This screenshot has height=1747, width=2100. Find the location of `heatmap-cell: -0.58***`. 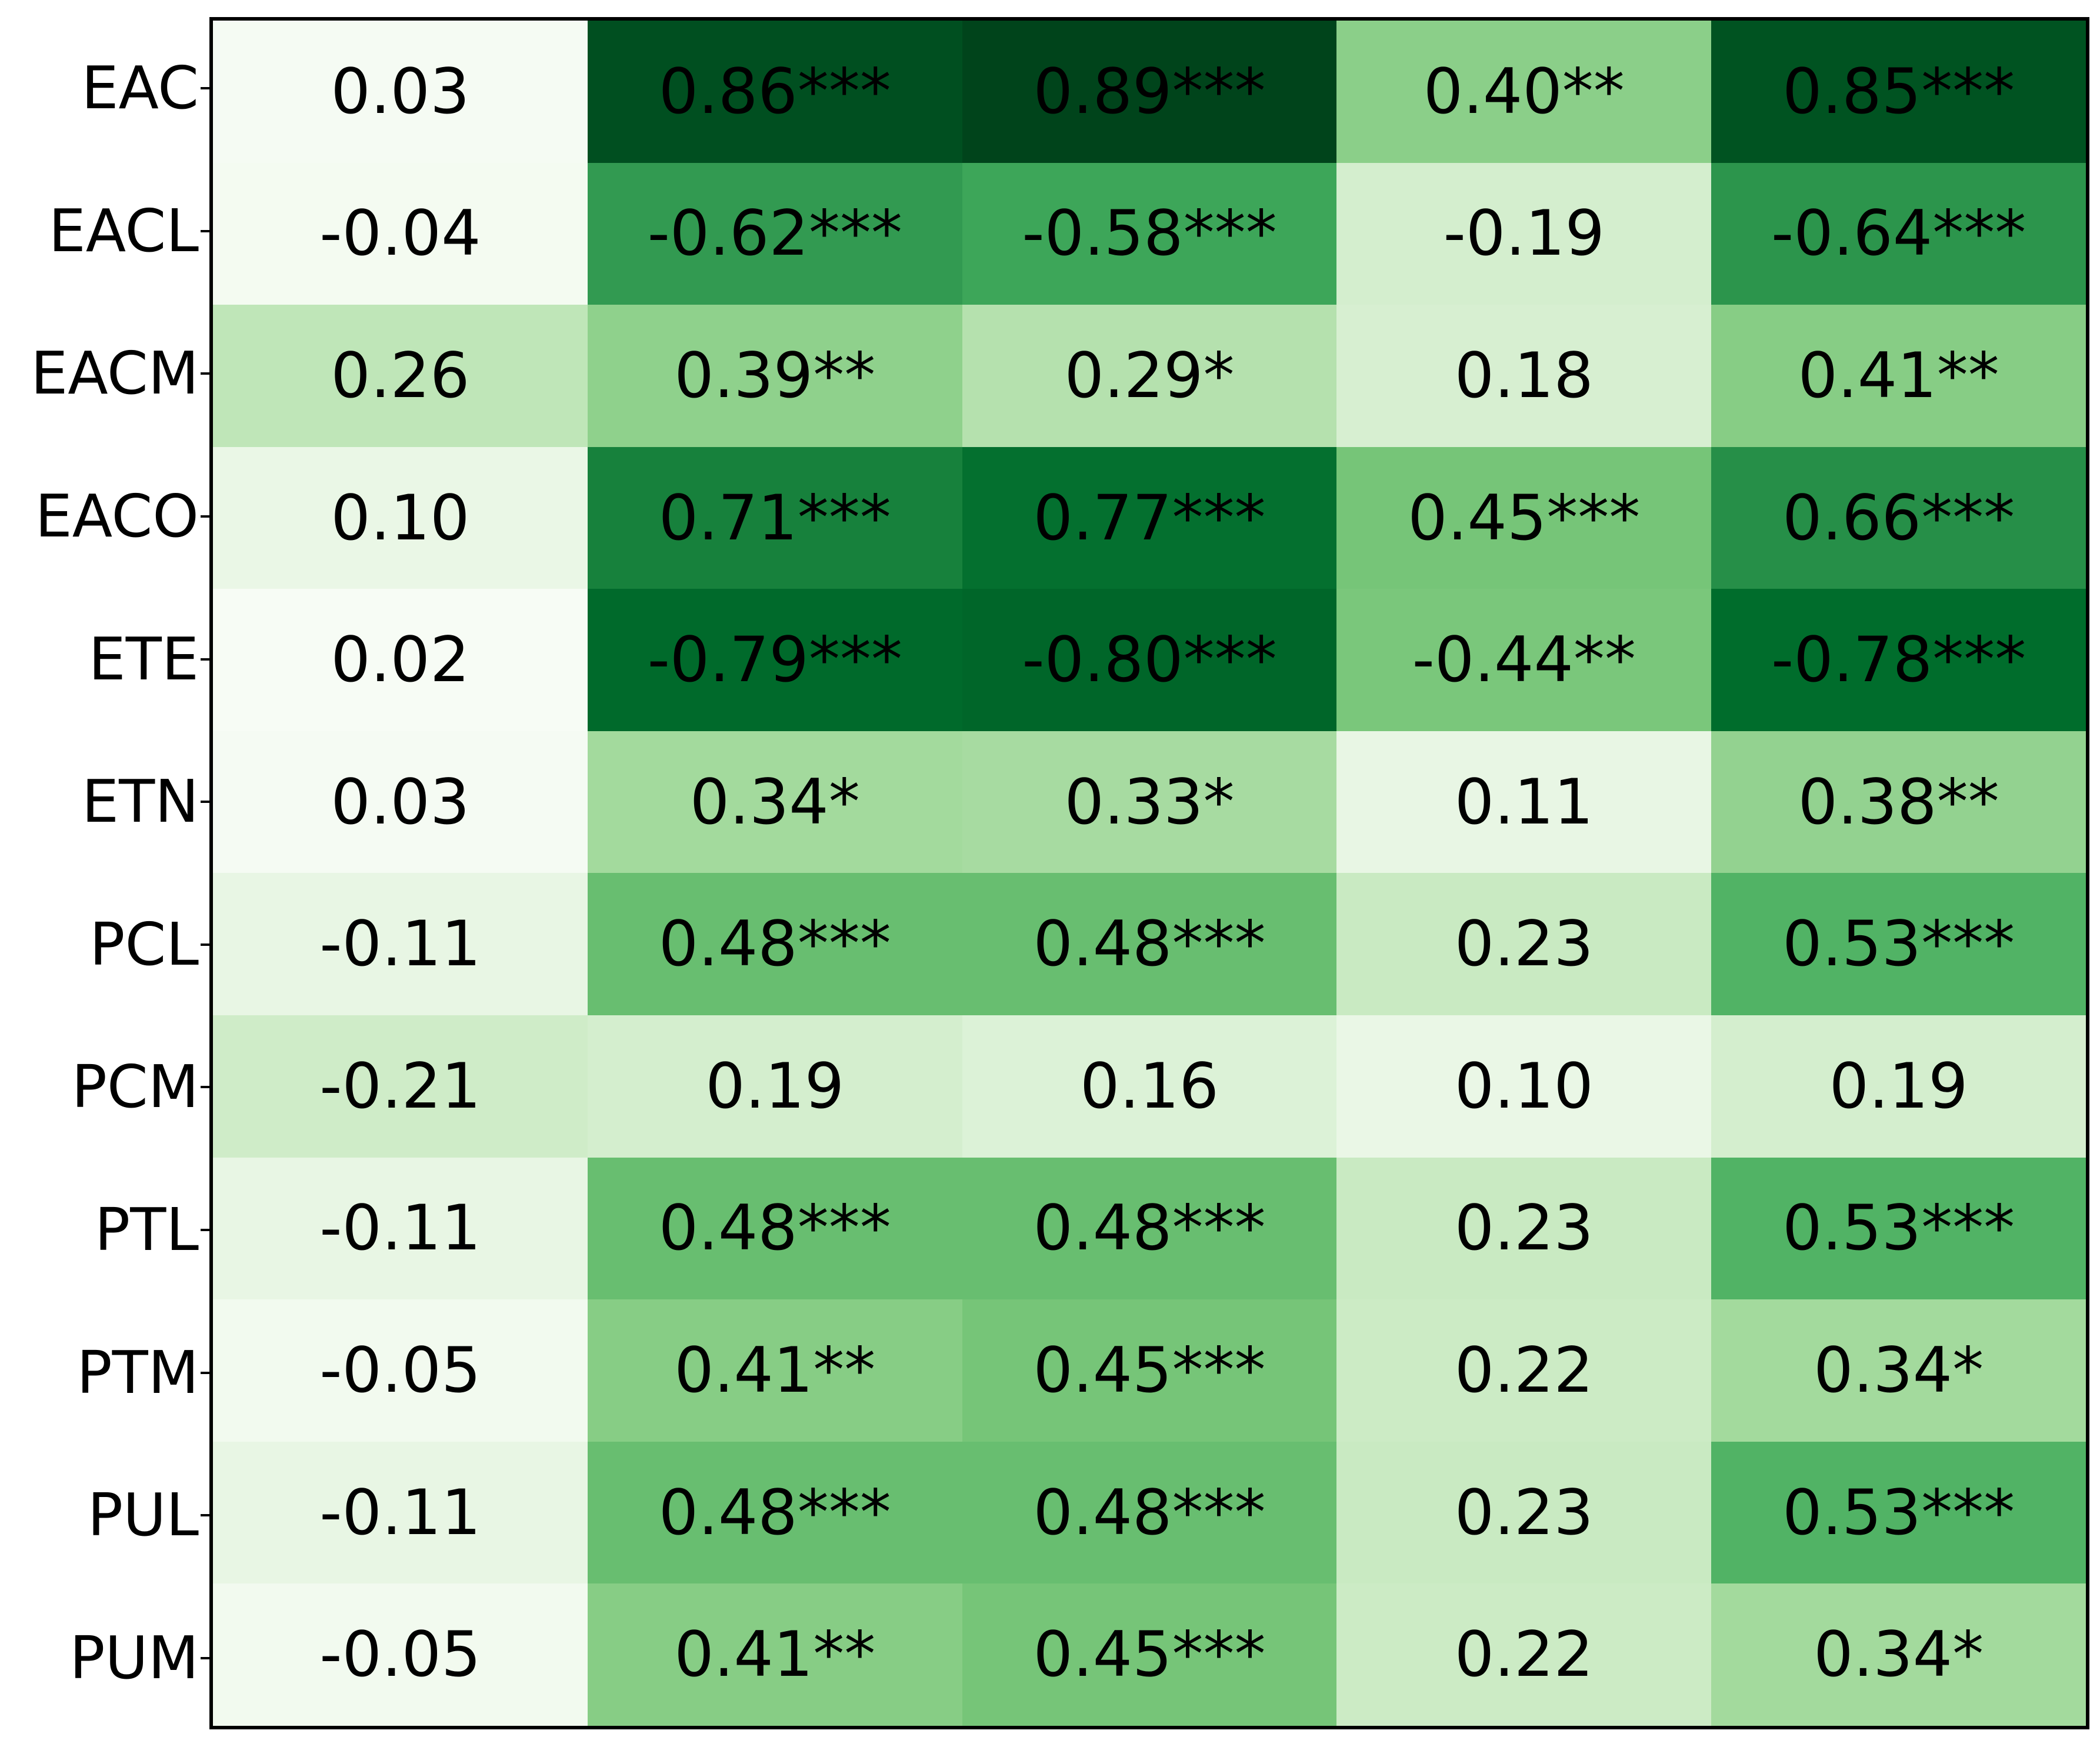

heatmap-cell: -0.58*** is located at coordinates (1149, 233).